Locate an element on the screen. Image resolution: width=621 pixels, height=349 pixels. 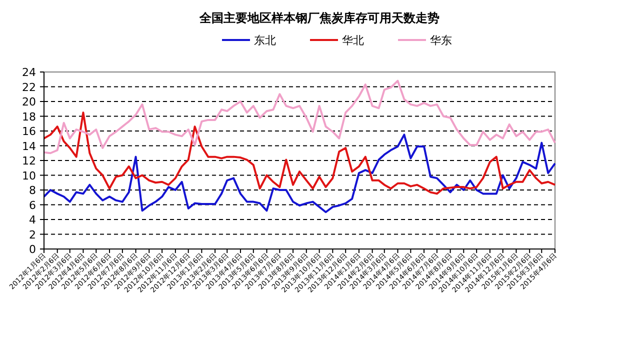
legend-label: 东北 is located at coordinates (265, 40).